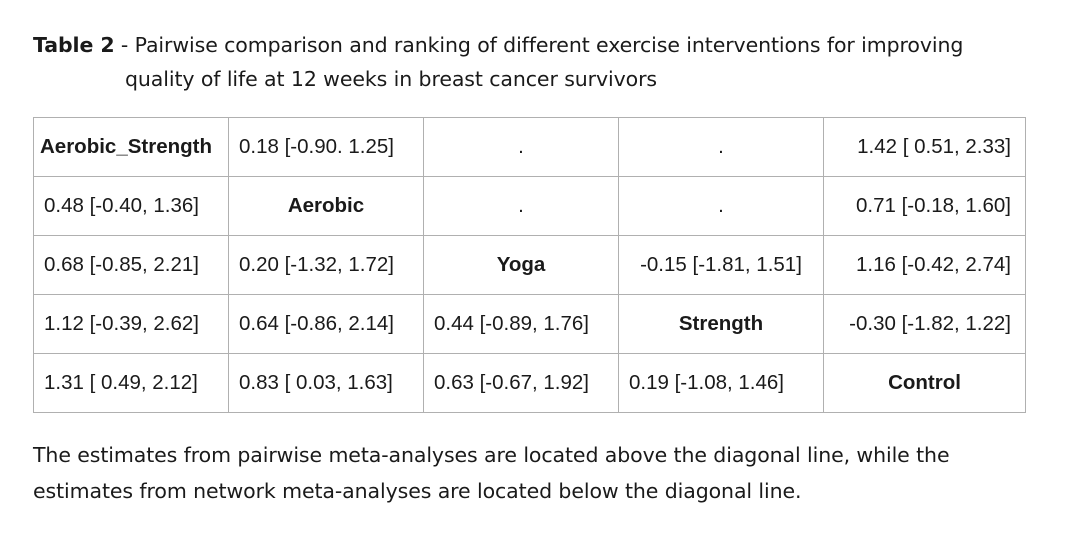 Image resolution: width=1070 pixels, height=553 pixels. I want to click on table-cell: 0.63 [-0.67, 1.92], so click(521, 383).